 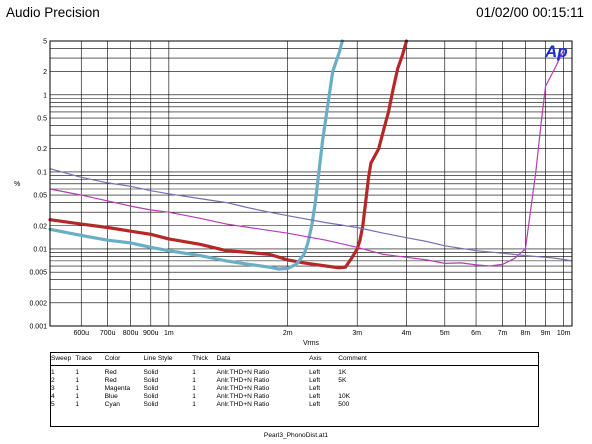 What do you see at coordinates (108, 333) in the screenshot?
I see `x-tick-label: 700u` at bounding box center [108, 333].